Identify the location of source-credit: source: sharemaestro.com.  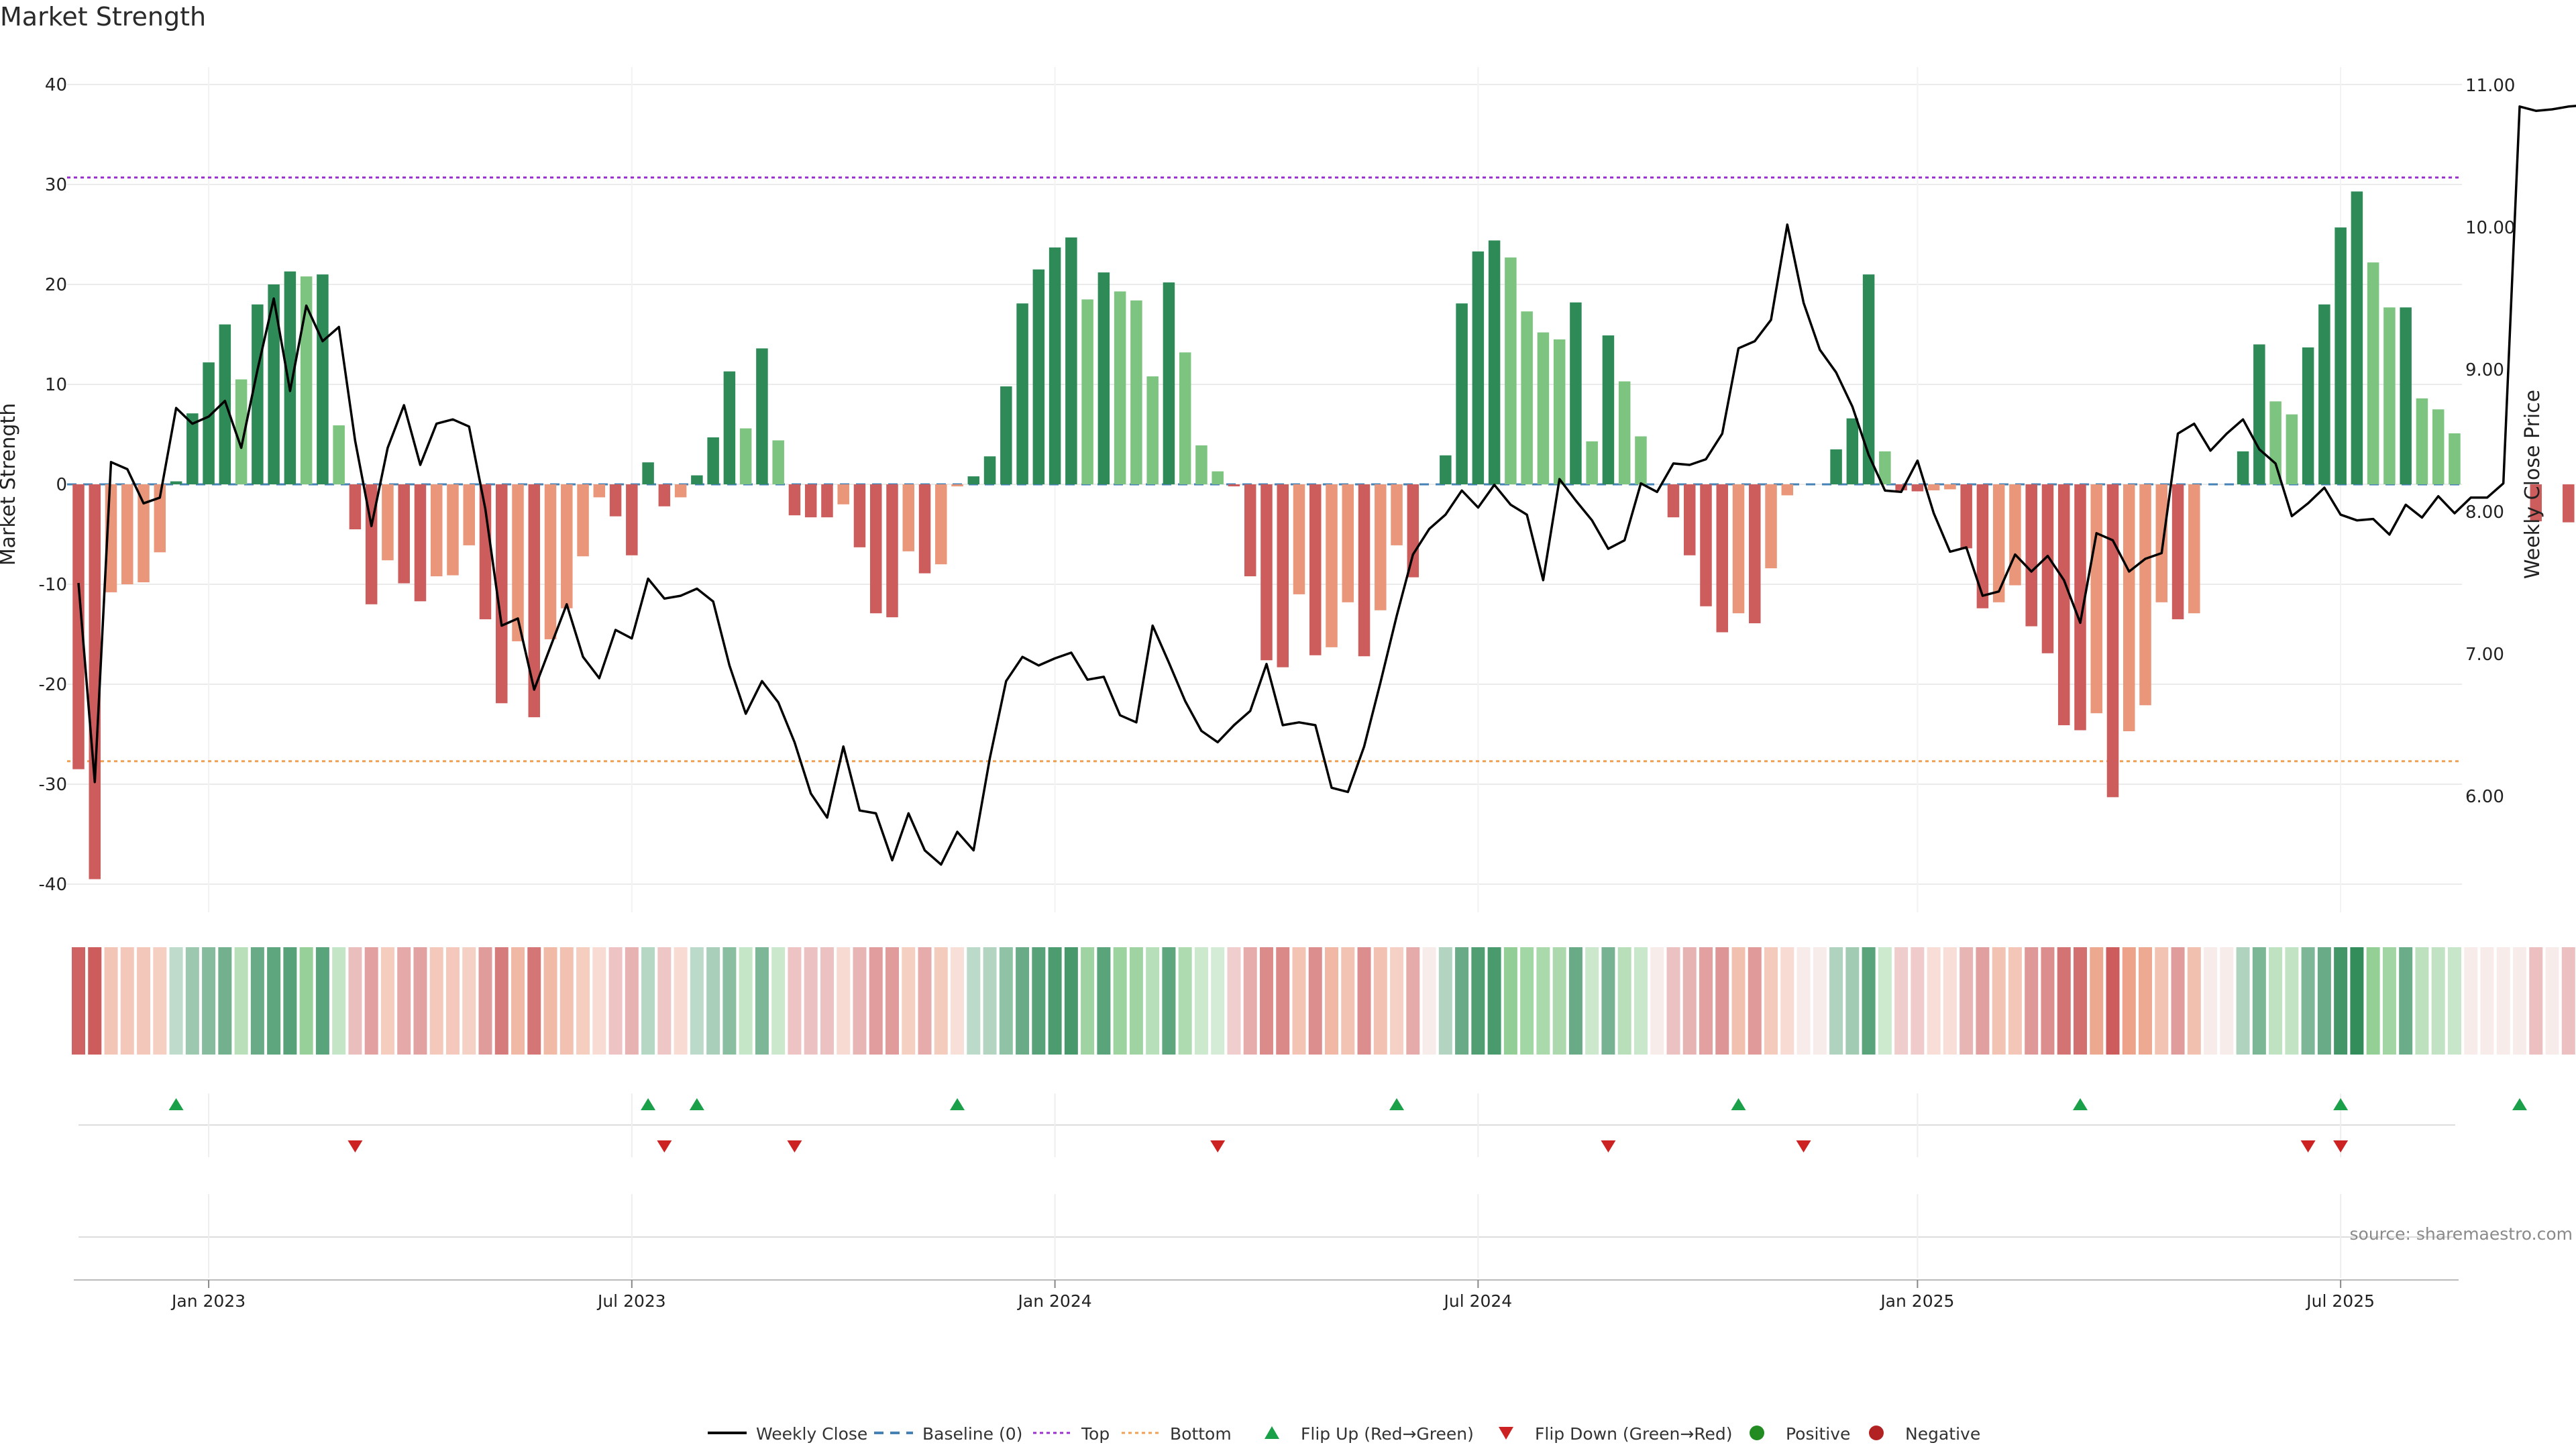
(2461, 1234).